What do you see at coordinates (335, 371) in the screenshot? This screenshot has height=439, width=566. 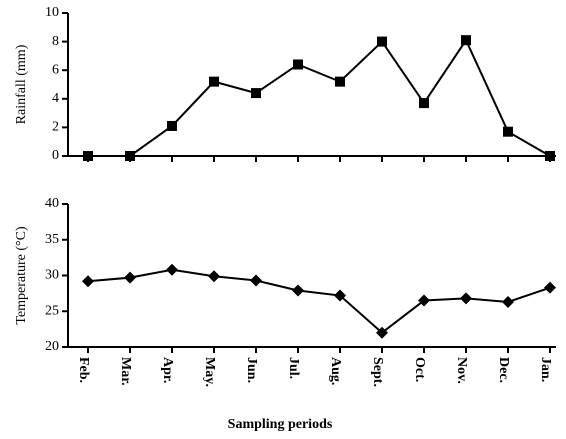 I see `x-tick-label: Aug.` at bounding box center [335, 371].